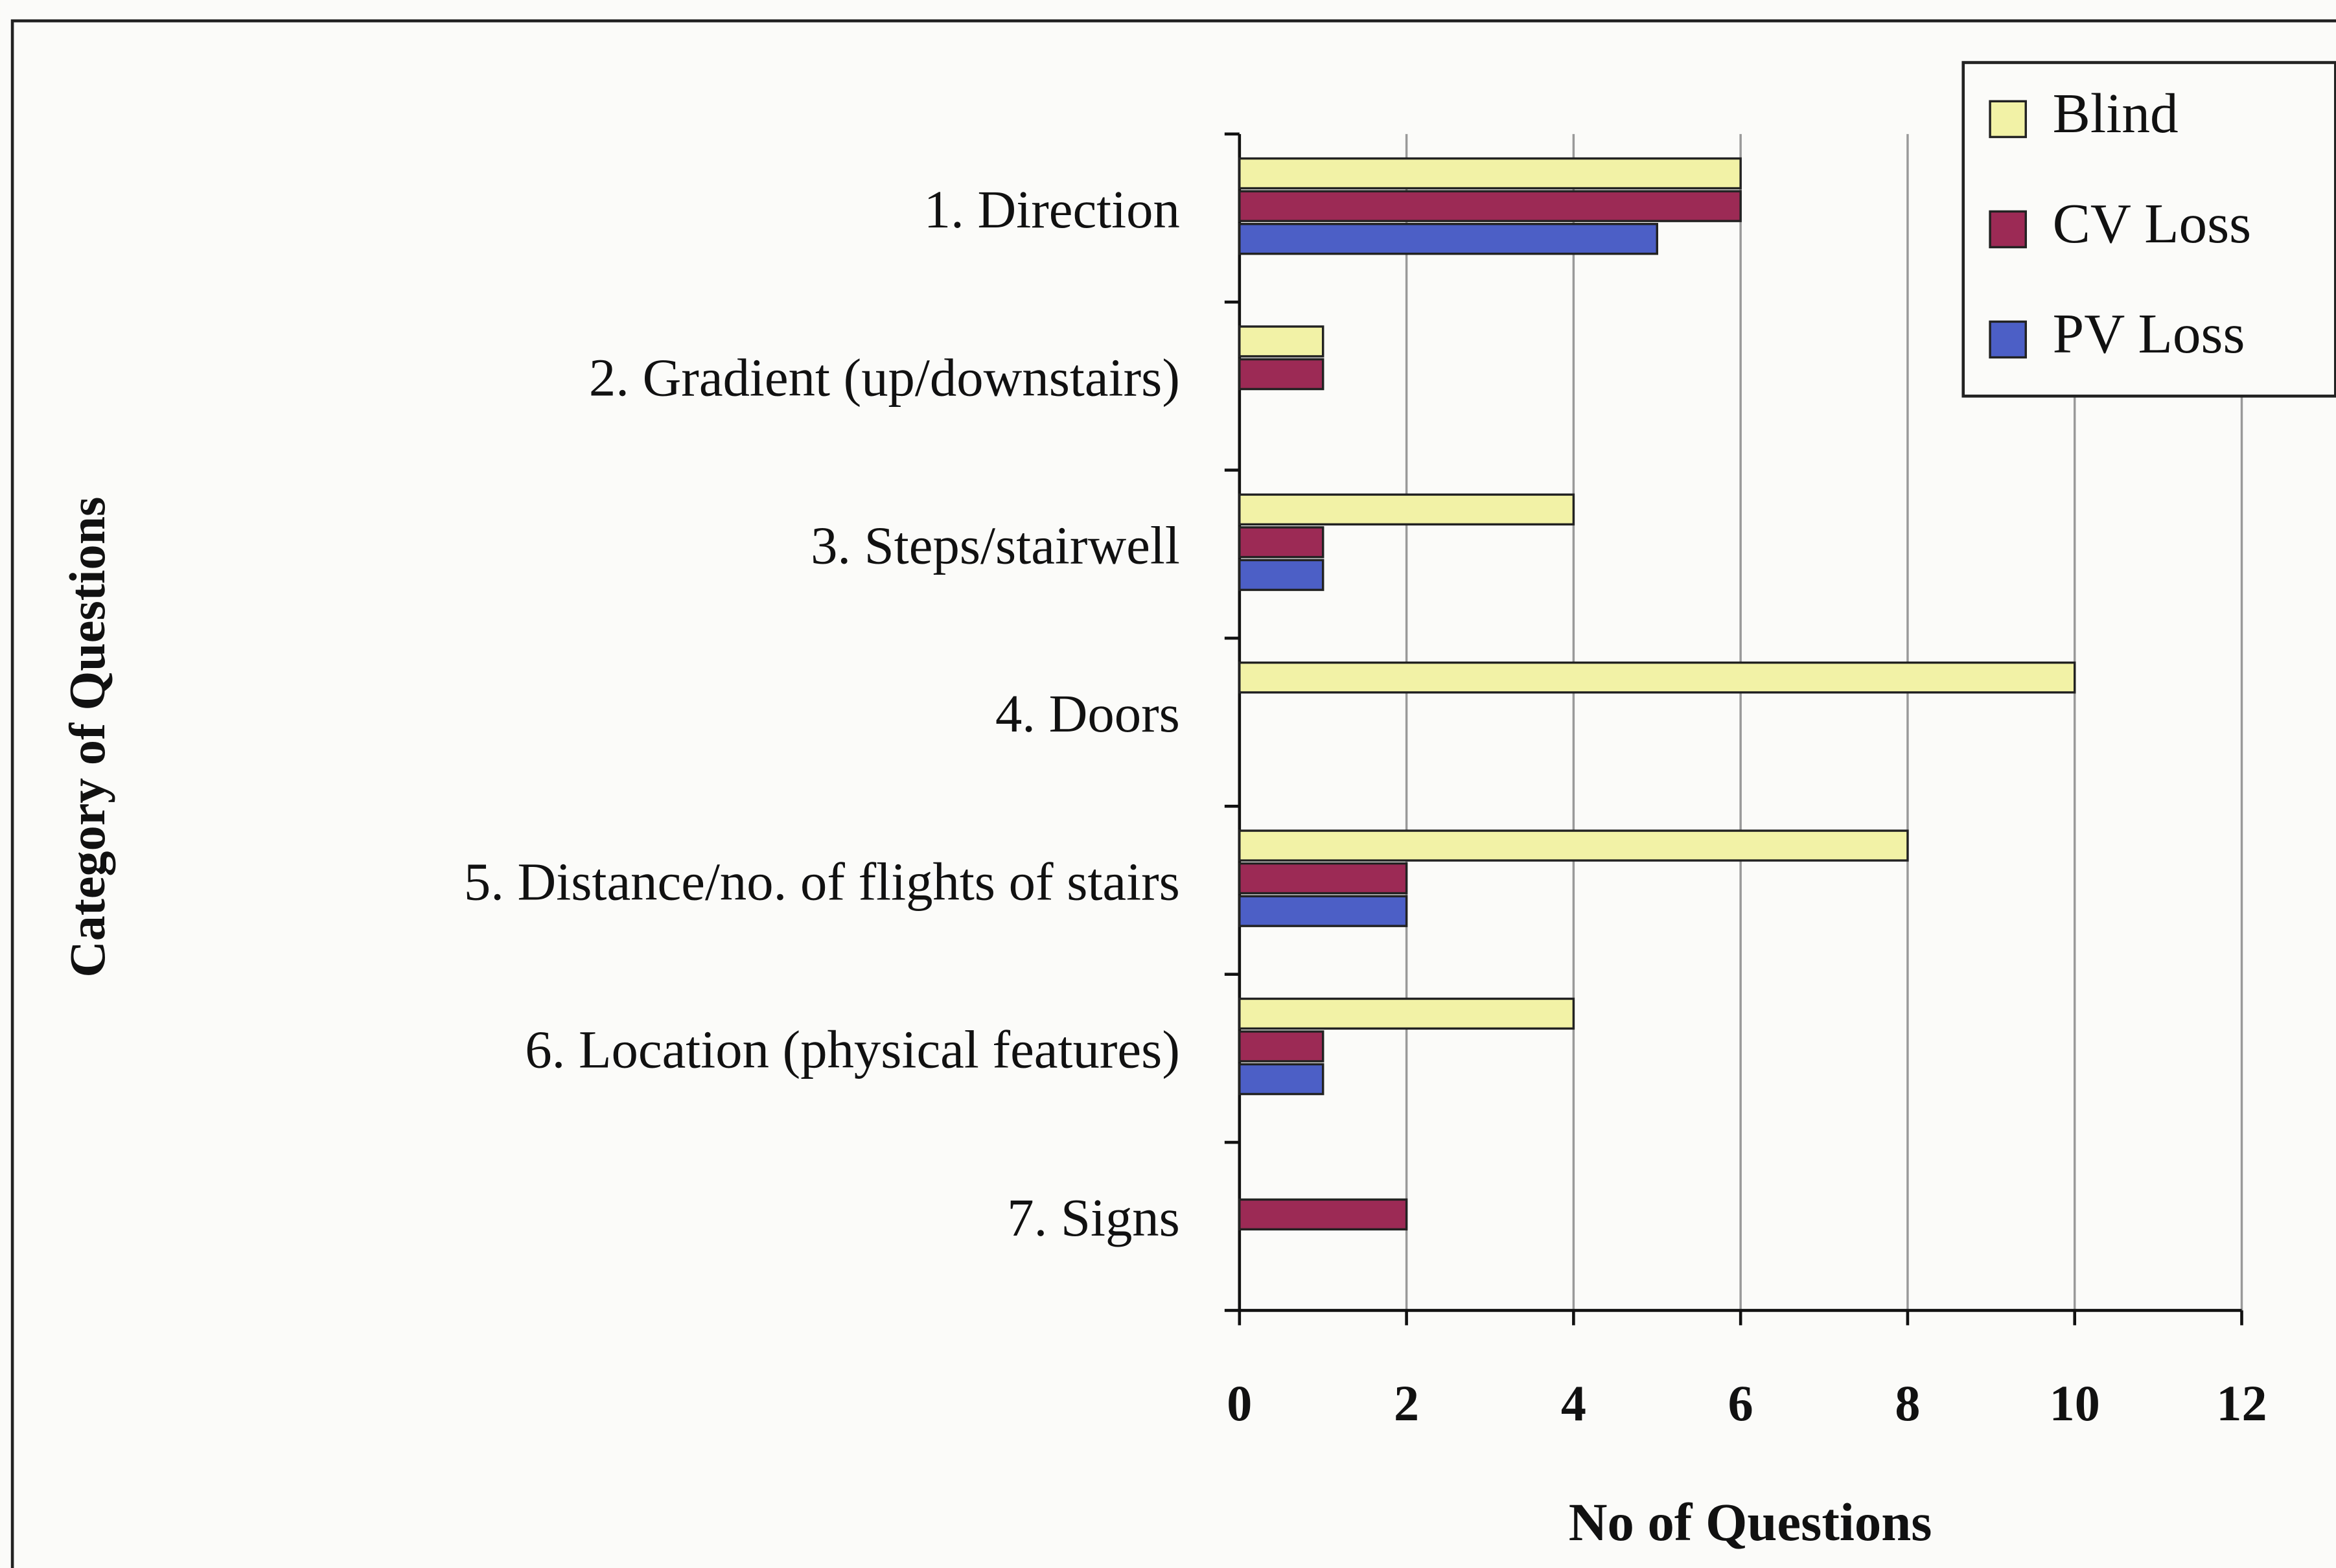 This screenshot has height=1568, width=2336. I want to click on x-tick-label: 12, so click(2241, 1403).